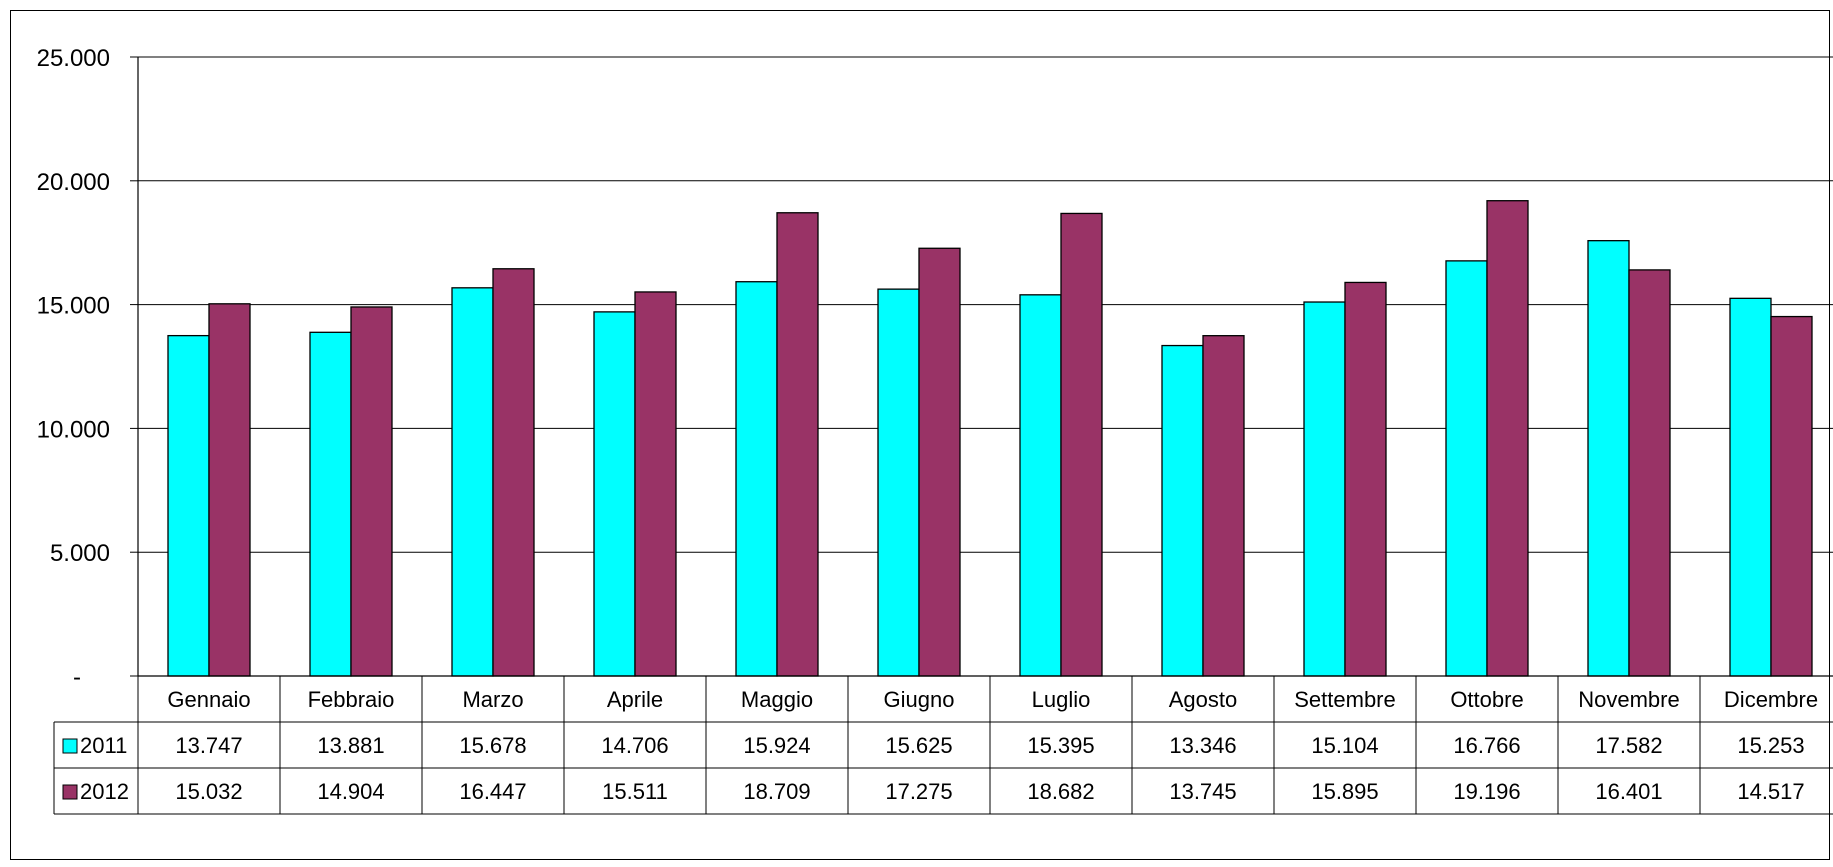 Image resolution: width=1833 pixels, height=867 pixels. Describe the element at coordinates (208, 745) in the screenshot. I see `data-label: 13.747` at that location.